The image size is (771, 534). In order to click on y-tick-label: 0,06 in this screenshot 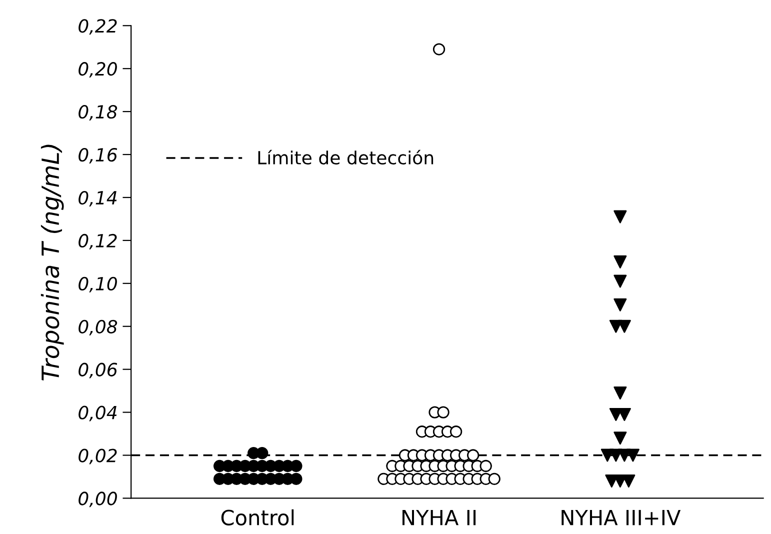, I will do `click(98, 370)`.